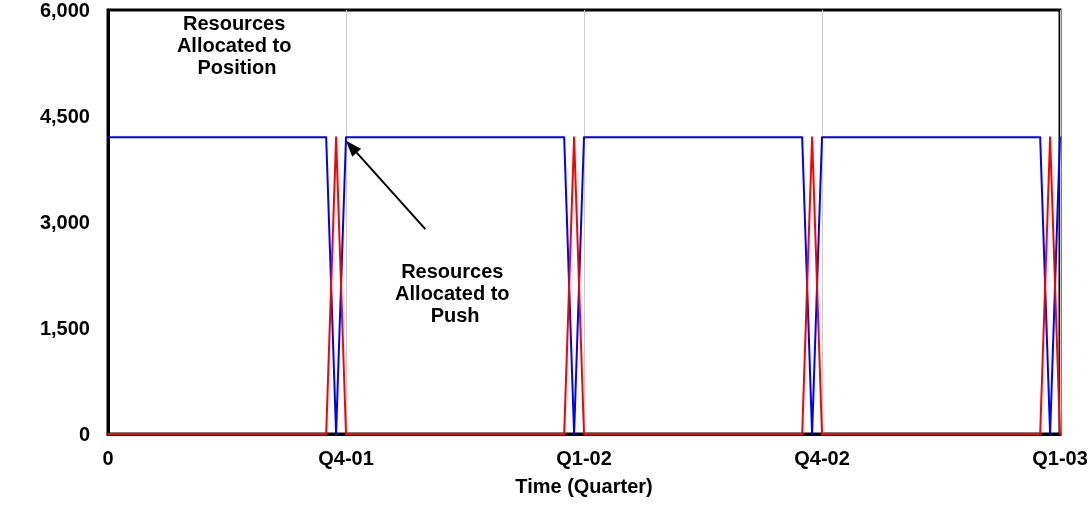 This screenshot has width=1091, height=510. Describe the element at coordinates (236, 45) in the screenshot. I see `text: Resources Allocated to Position` at that location.